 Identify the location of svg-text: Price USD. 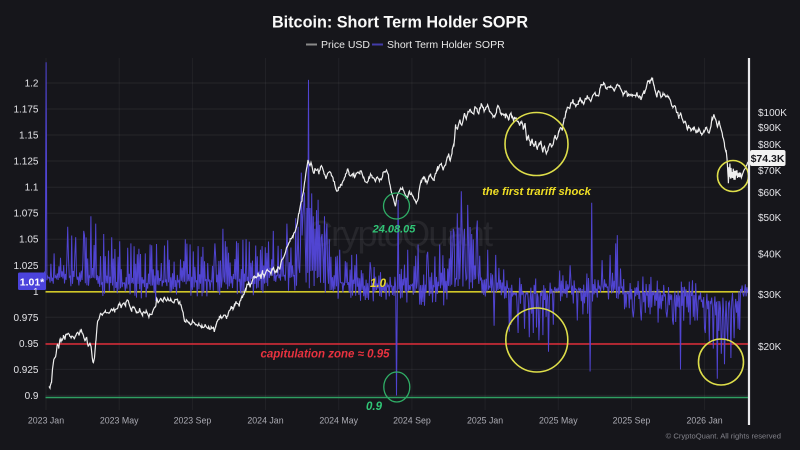
(345, 45).